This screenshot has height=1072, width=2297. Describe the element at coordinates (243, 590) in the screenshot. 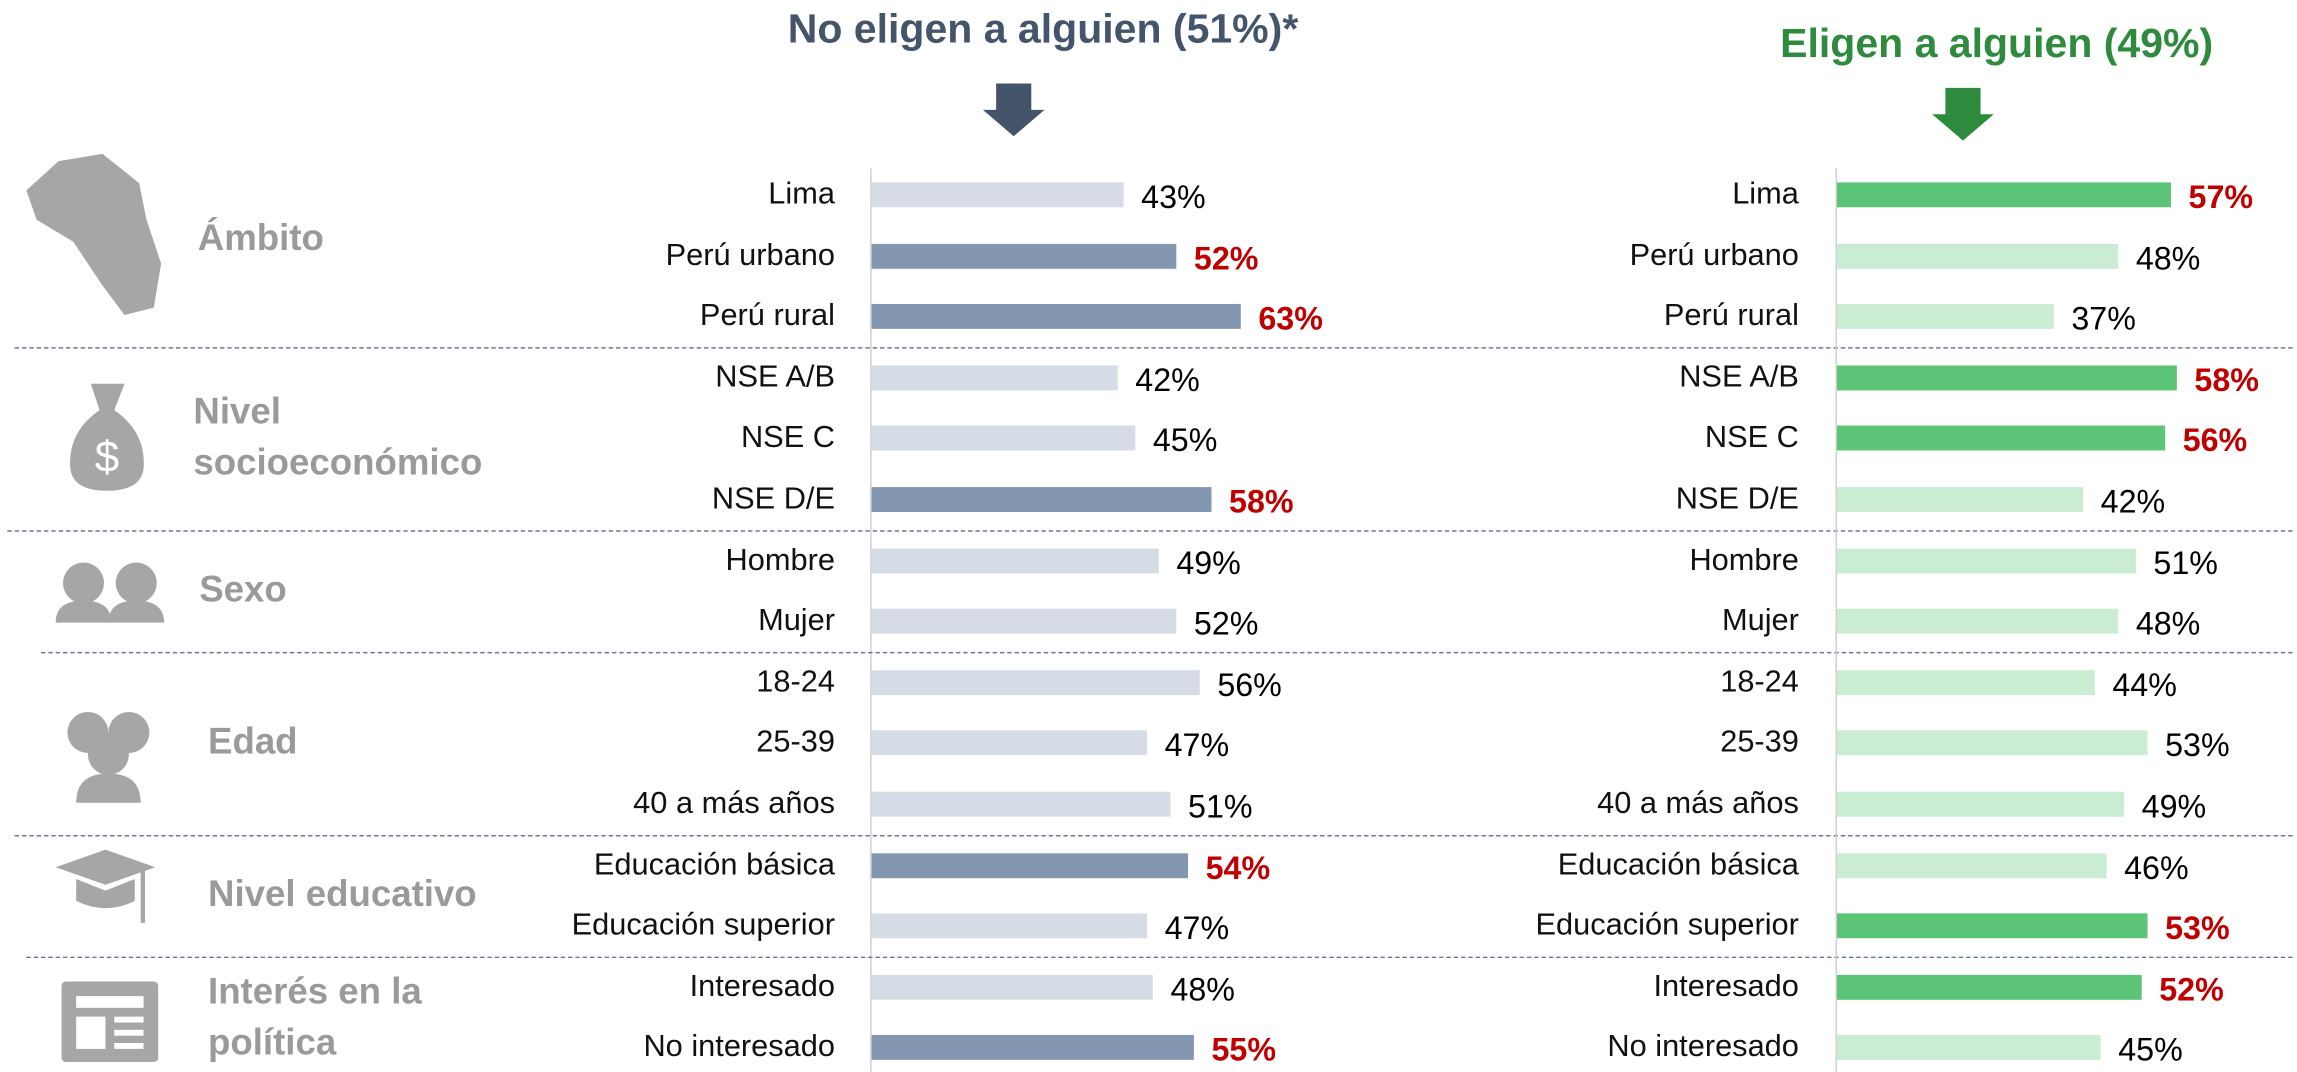

I see `group-label: Sexo` at that location.